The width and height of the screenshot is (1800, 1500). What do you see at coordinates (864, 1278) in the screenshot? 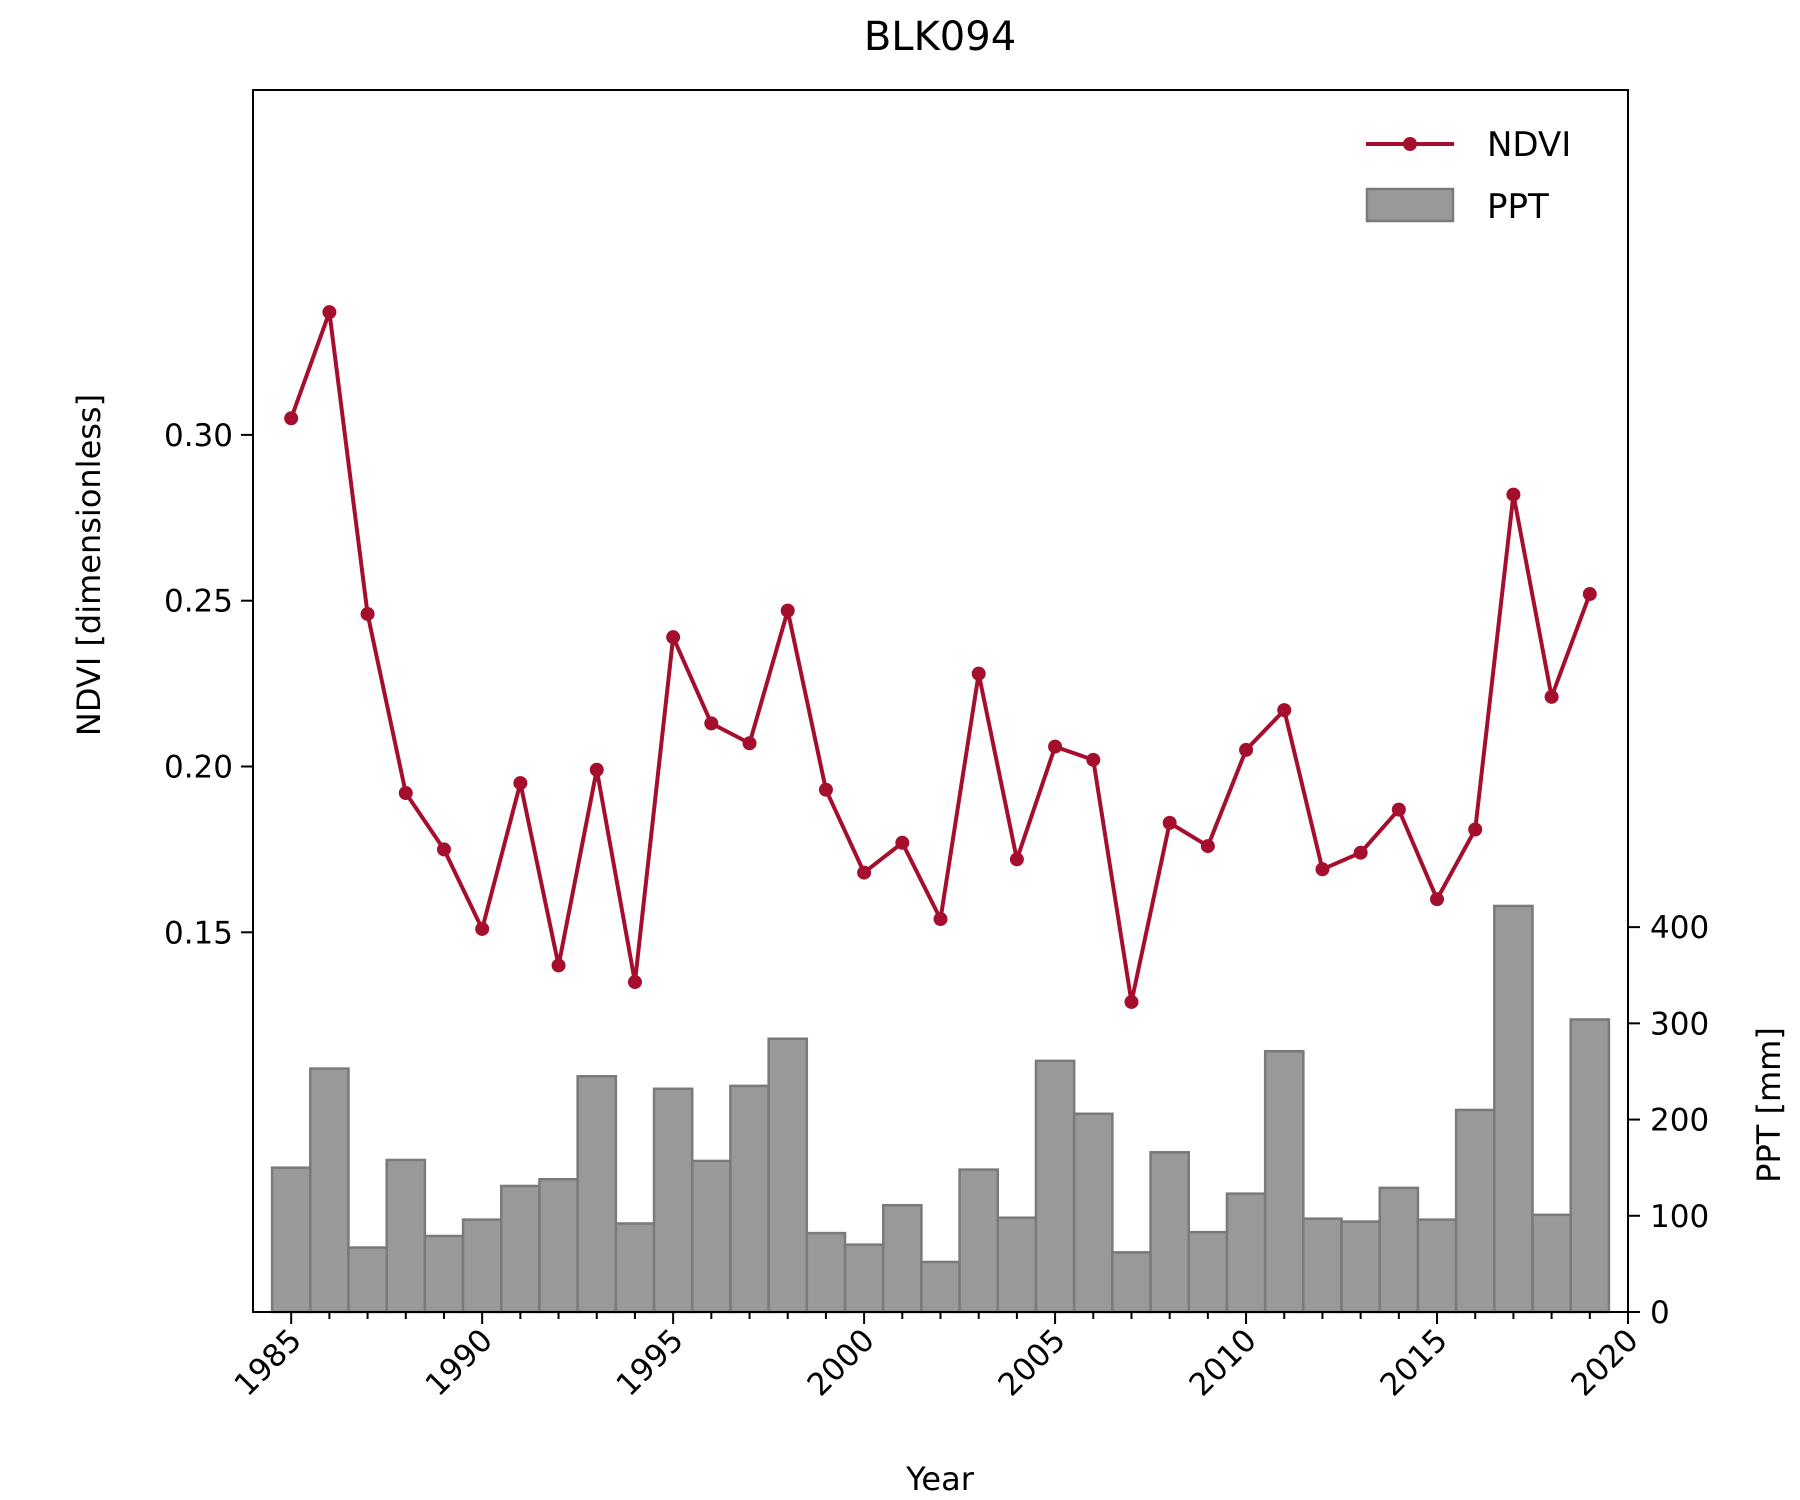
I see `ppt-bar-2000` at bounding box center [864, 1278].